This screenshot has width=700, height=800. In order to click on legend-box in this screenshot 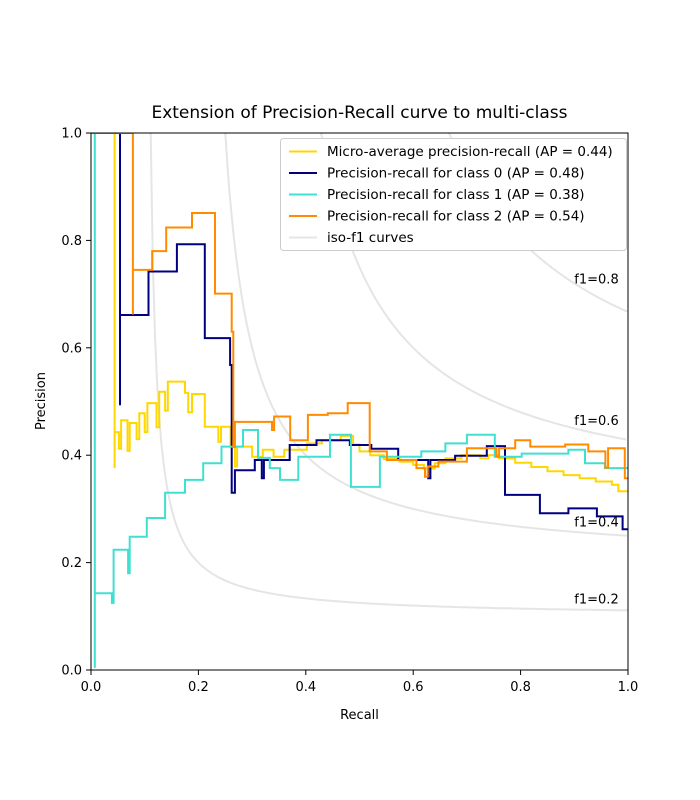, I will do `click(453, 194)`.